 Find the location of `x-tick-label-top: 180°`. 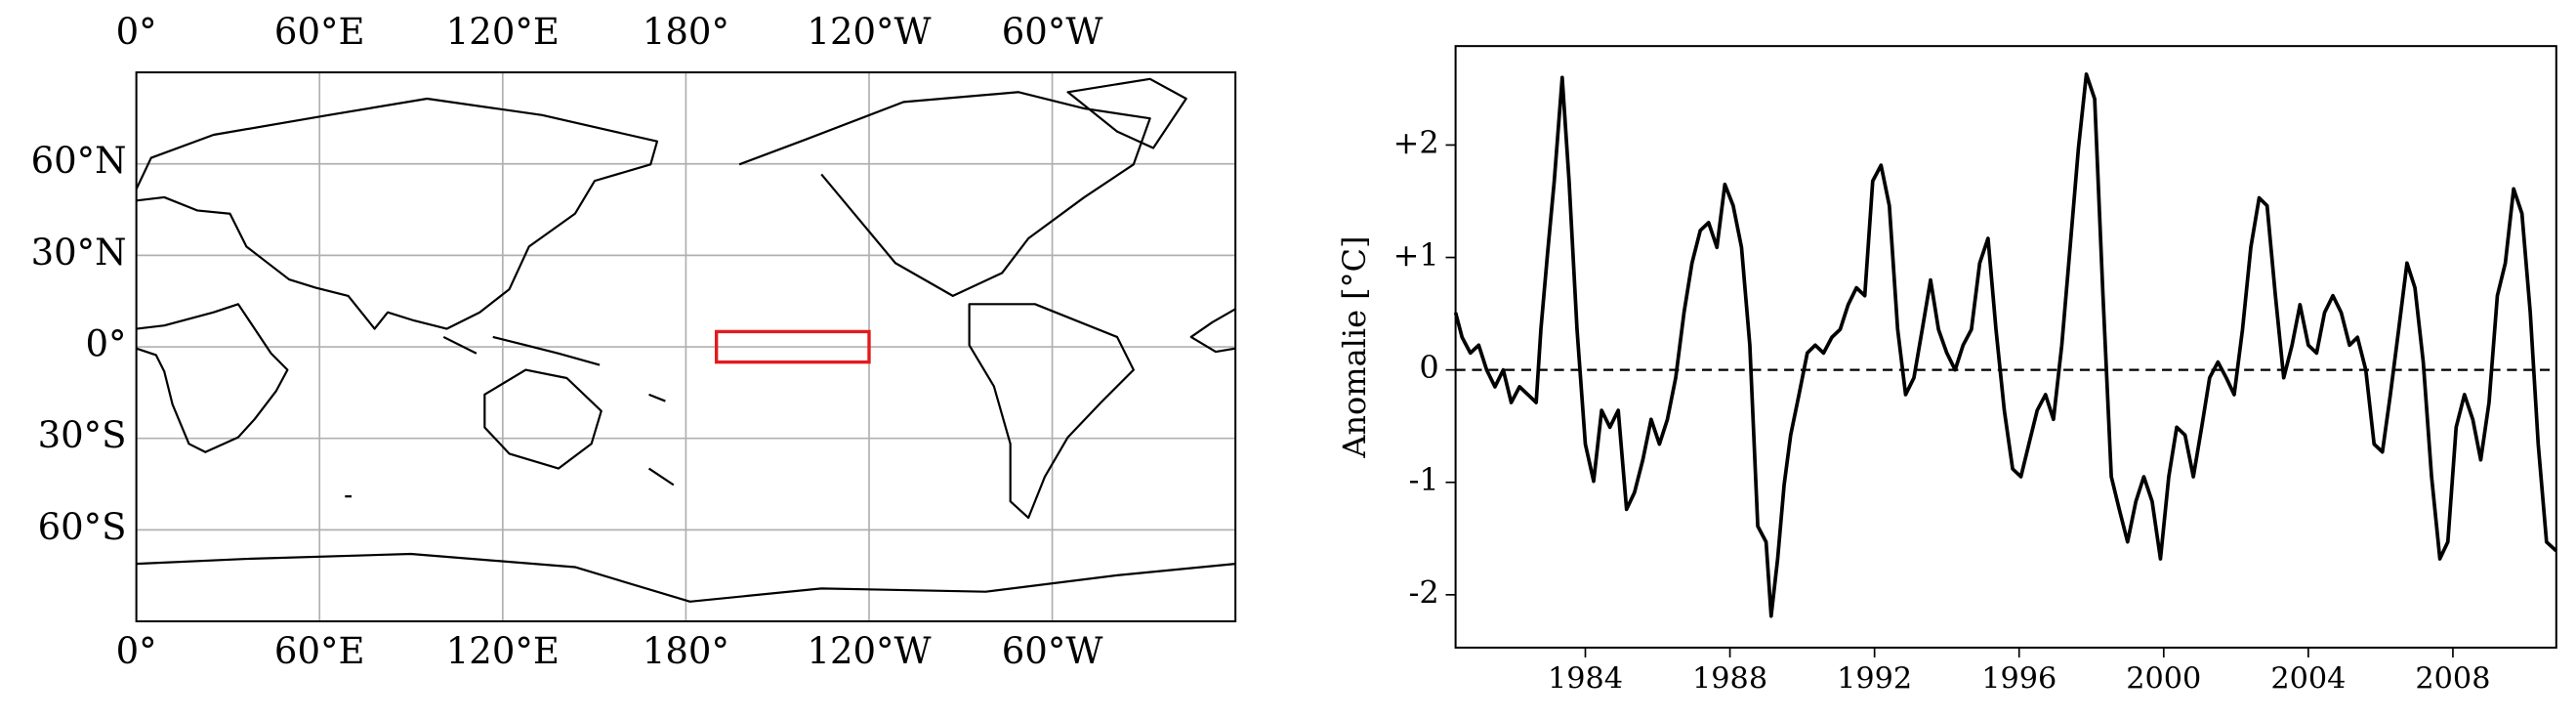

x-tick-label-top: 180° is located at coordinates (686, 32).